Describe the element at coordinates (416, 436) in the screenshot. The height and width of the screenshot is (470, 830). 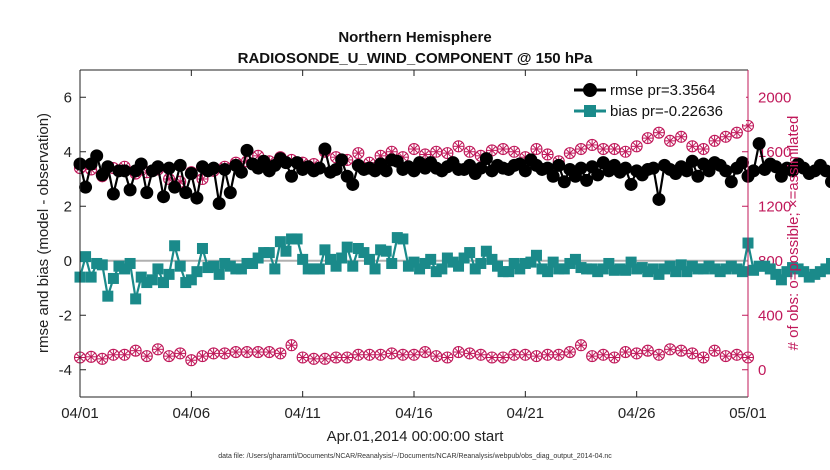
I see `x-axis-label: Apr.01,2014 00:00:00 start` at that location.